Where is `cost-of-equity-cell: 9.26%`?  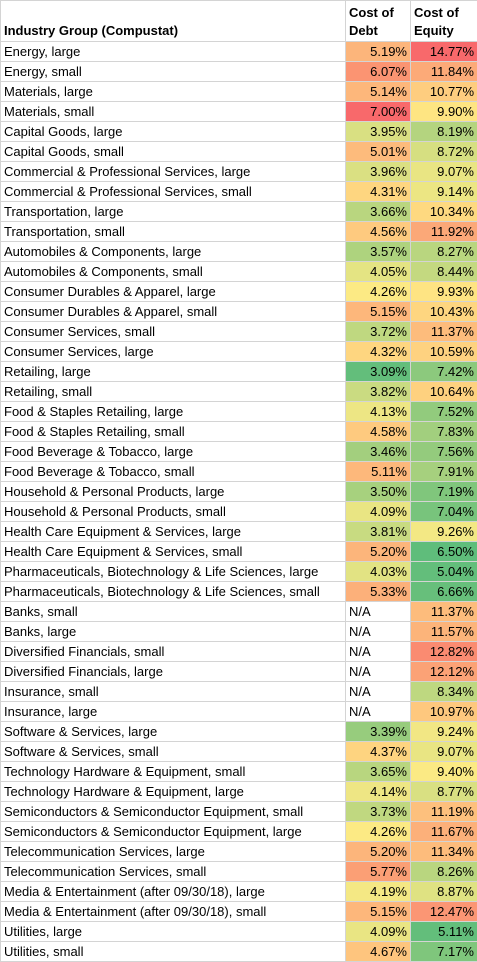 cost-of-equity-cell: 9.26% is located at coordinates (444, 532).